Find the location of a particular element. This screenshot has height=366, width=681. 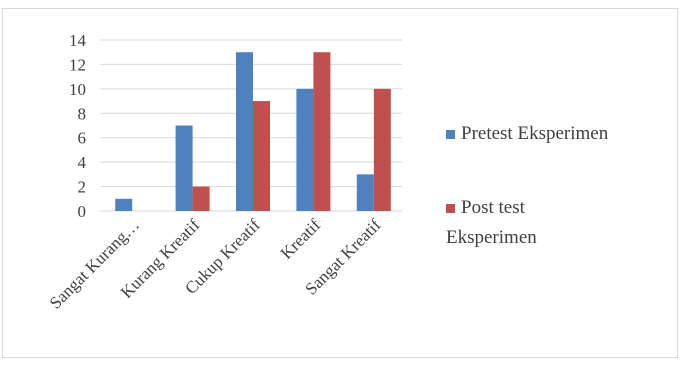

y-tick-label: 4 is located at coordinates (82, 162).